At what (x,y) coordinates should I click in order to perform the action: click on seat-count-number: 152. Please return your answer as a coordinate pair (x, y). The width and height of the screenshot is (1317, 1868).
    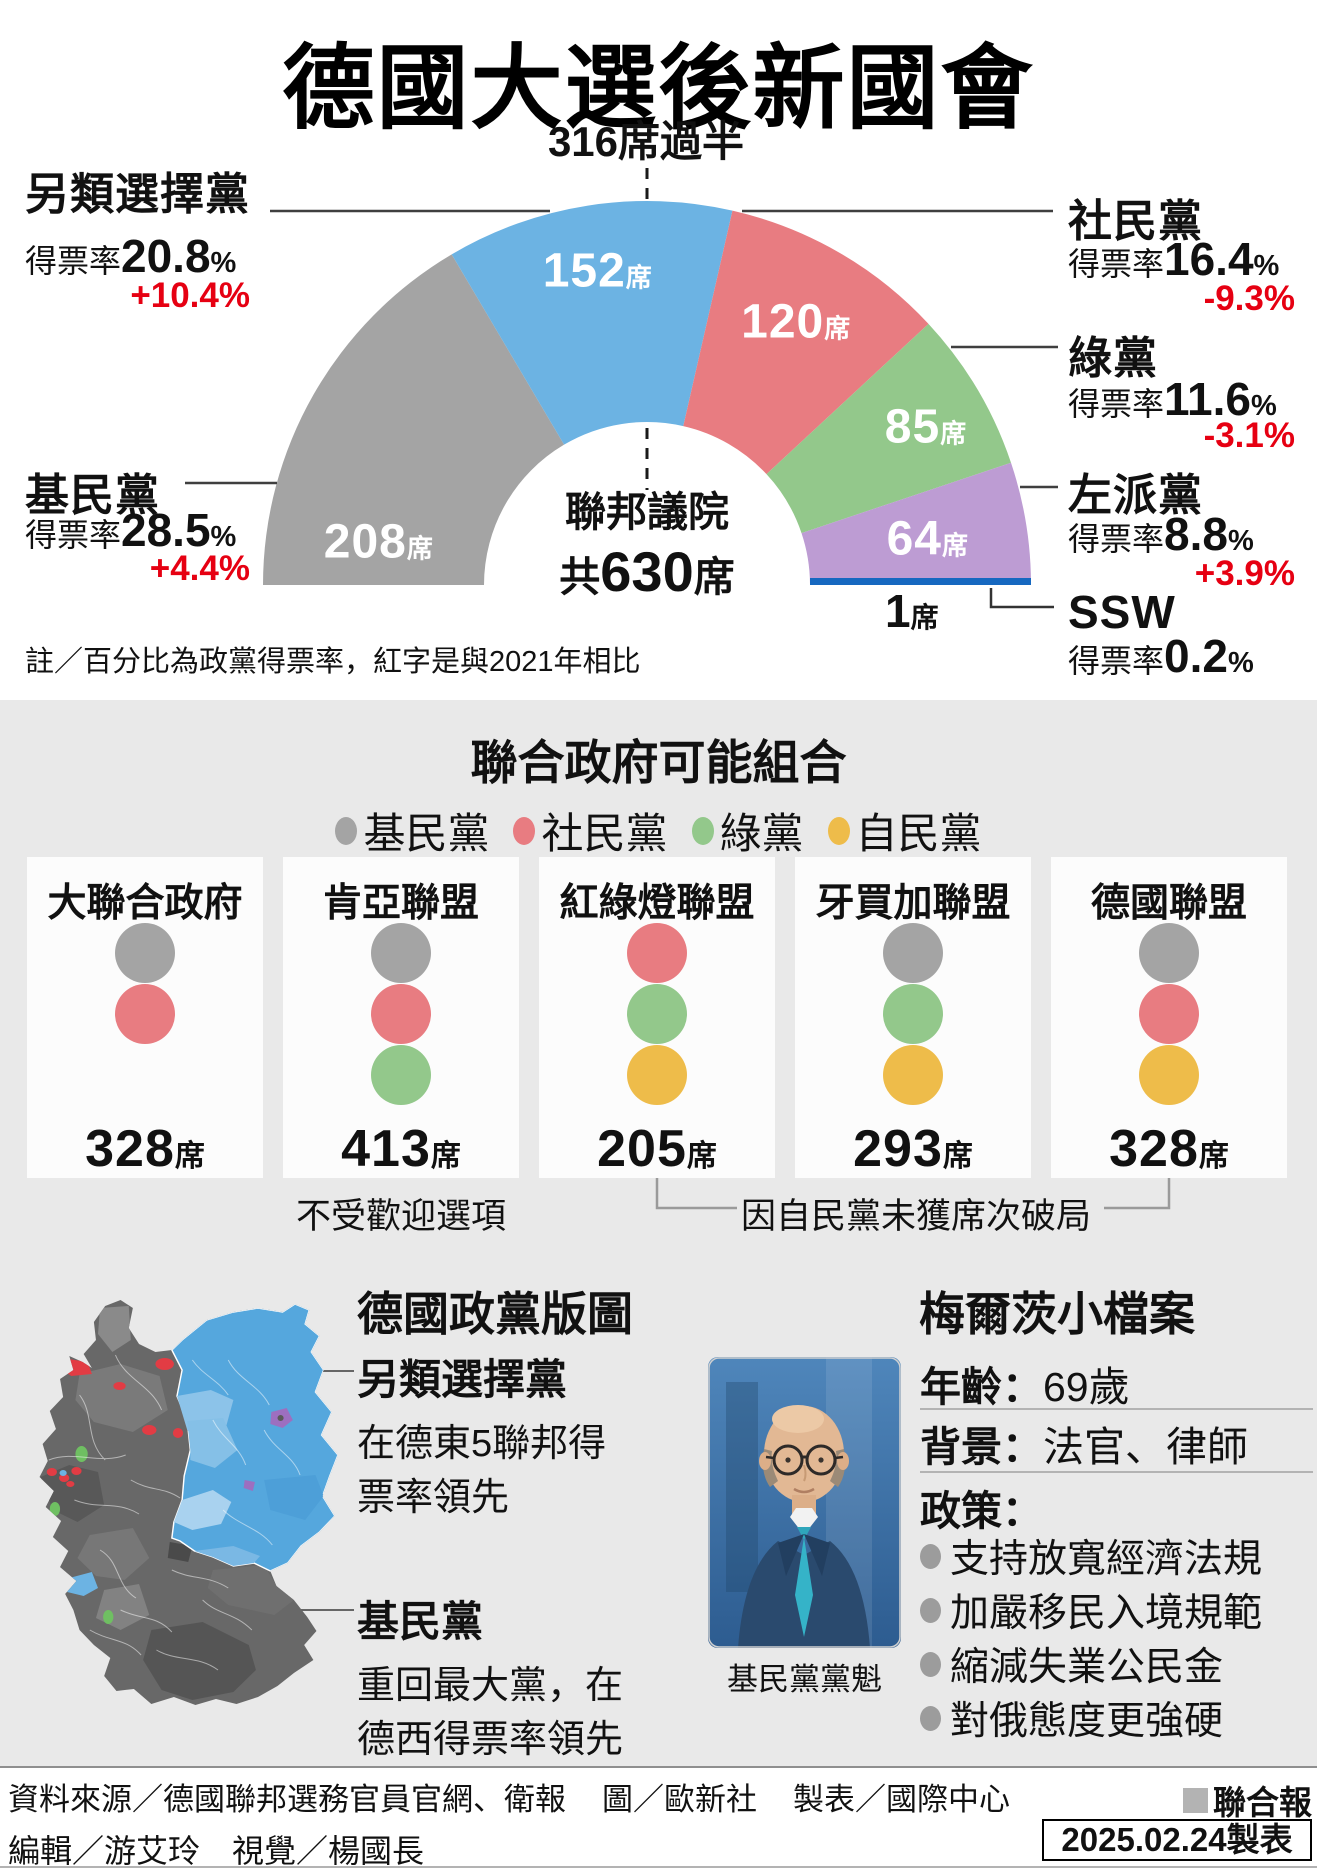
    Looking at the image, I should click on (584, 271).